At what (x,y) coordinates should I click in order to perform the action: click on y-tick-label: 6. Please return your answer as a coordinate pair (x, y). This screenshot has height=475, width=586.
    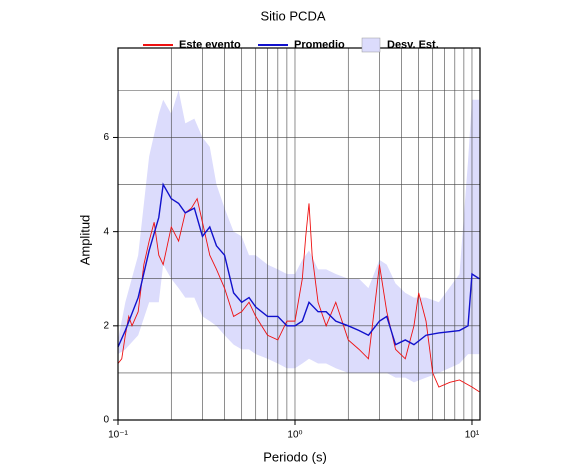
    Looking at the image, I should click on (106, 137).